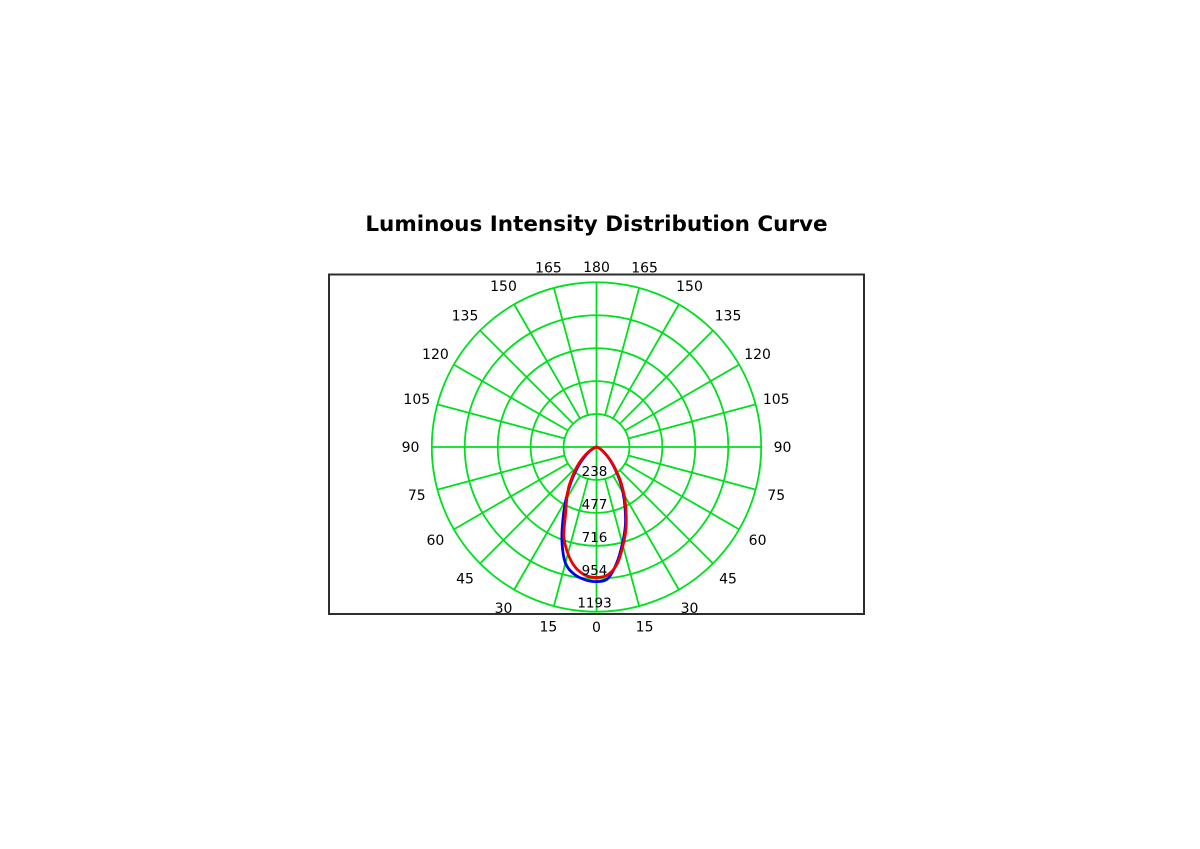 This screenshot has height=849, width=1200. I want to click on angle-label: 180, so click(596, 268).